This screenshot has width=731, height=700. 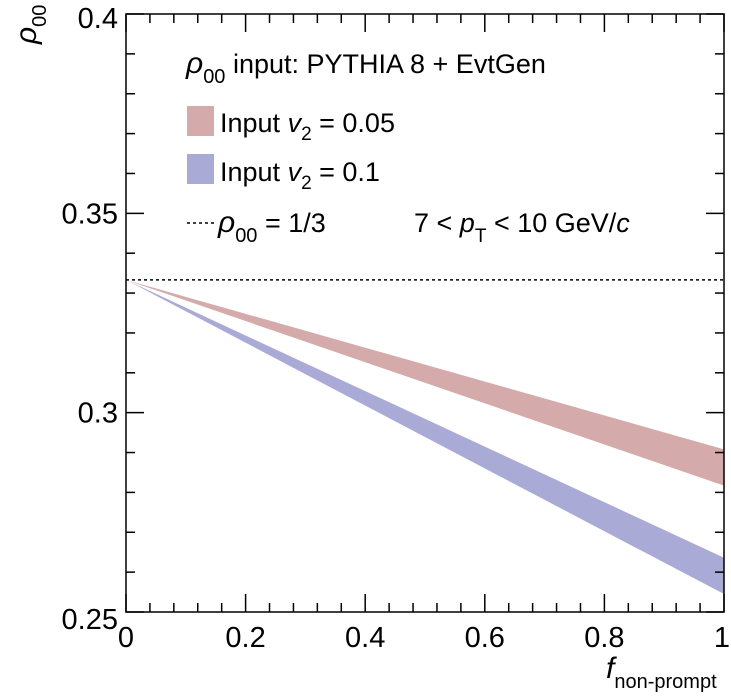 What do you see at coordinates (424, 638) in the screenshot?
I see `x-tick-labels: 0 0.2 0.4 0.6 0.8 1` at bounding box center [424, 638].